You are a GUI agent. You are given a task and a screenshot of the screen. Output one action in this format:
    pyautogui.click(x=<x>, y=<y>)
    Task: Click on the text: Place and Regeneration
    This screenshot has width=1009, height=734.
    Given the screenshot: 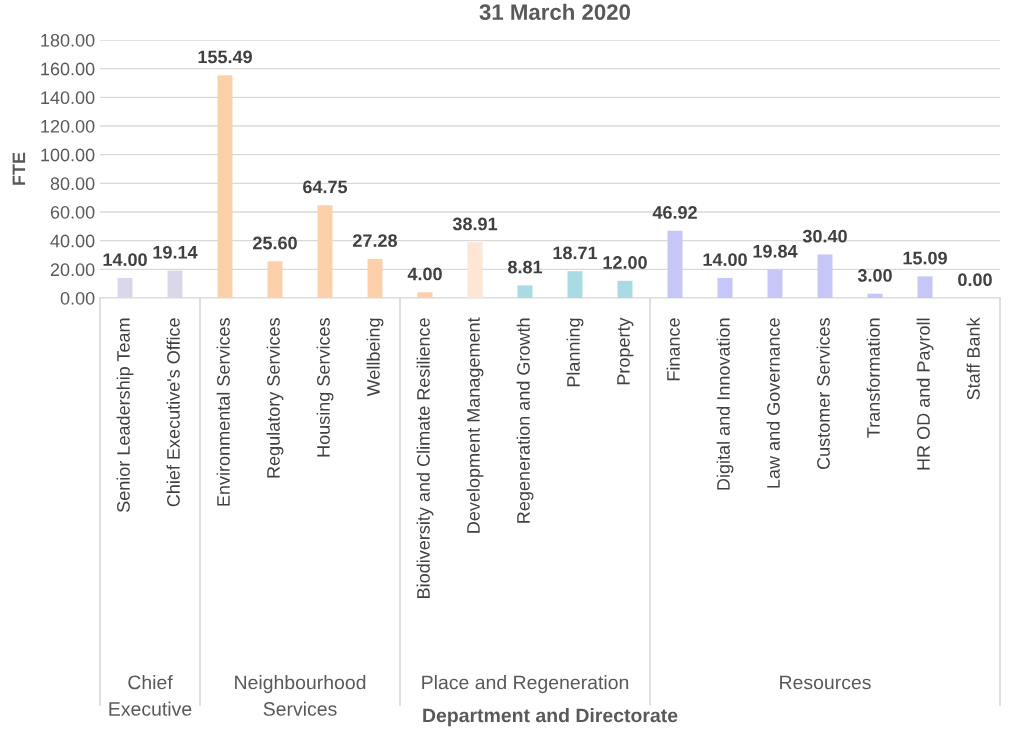 What is the action you would take?
    pyautogui.click(x=525, y=684)
    